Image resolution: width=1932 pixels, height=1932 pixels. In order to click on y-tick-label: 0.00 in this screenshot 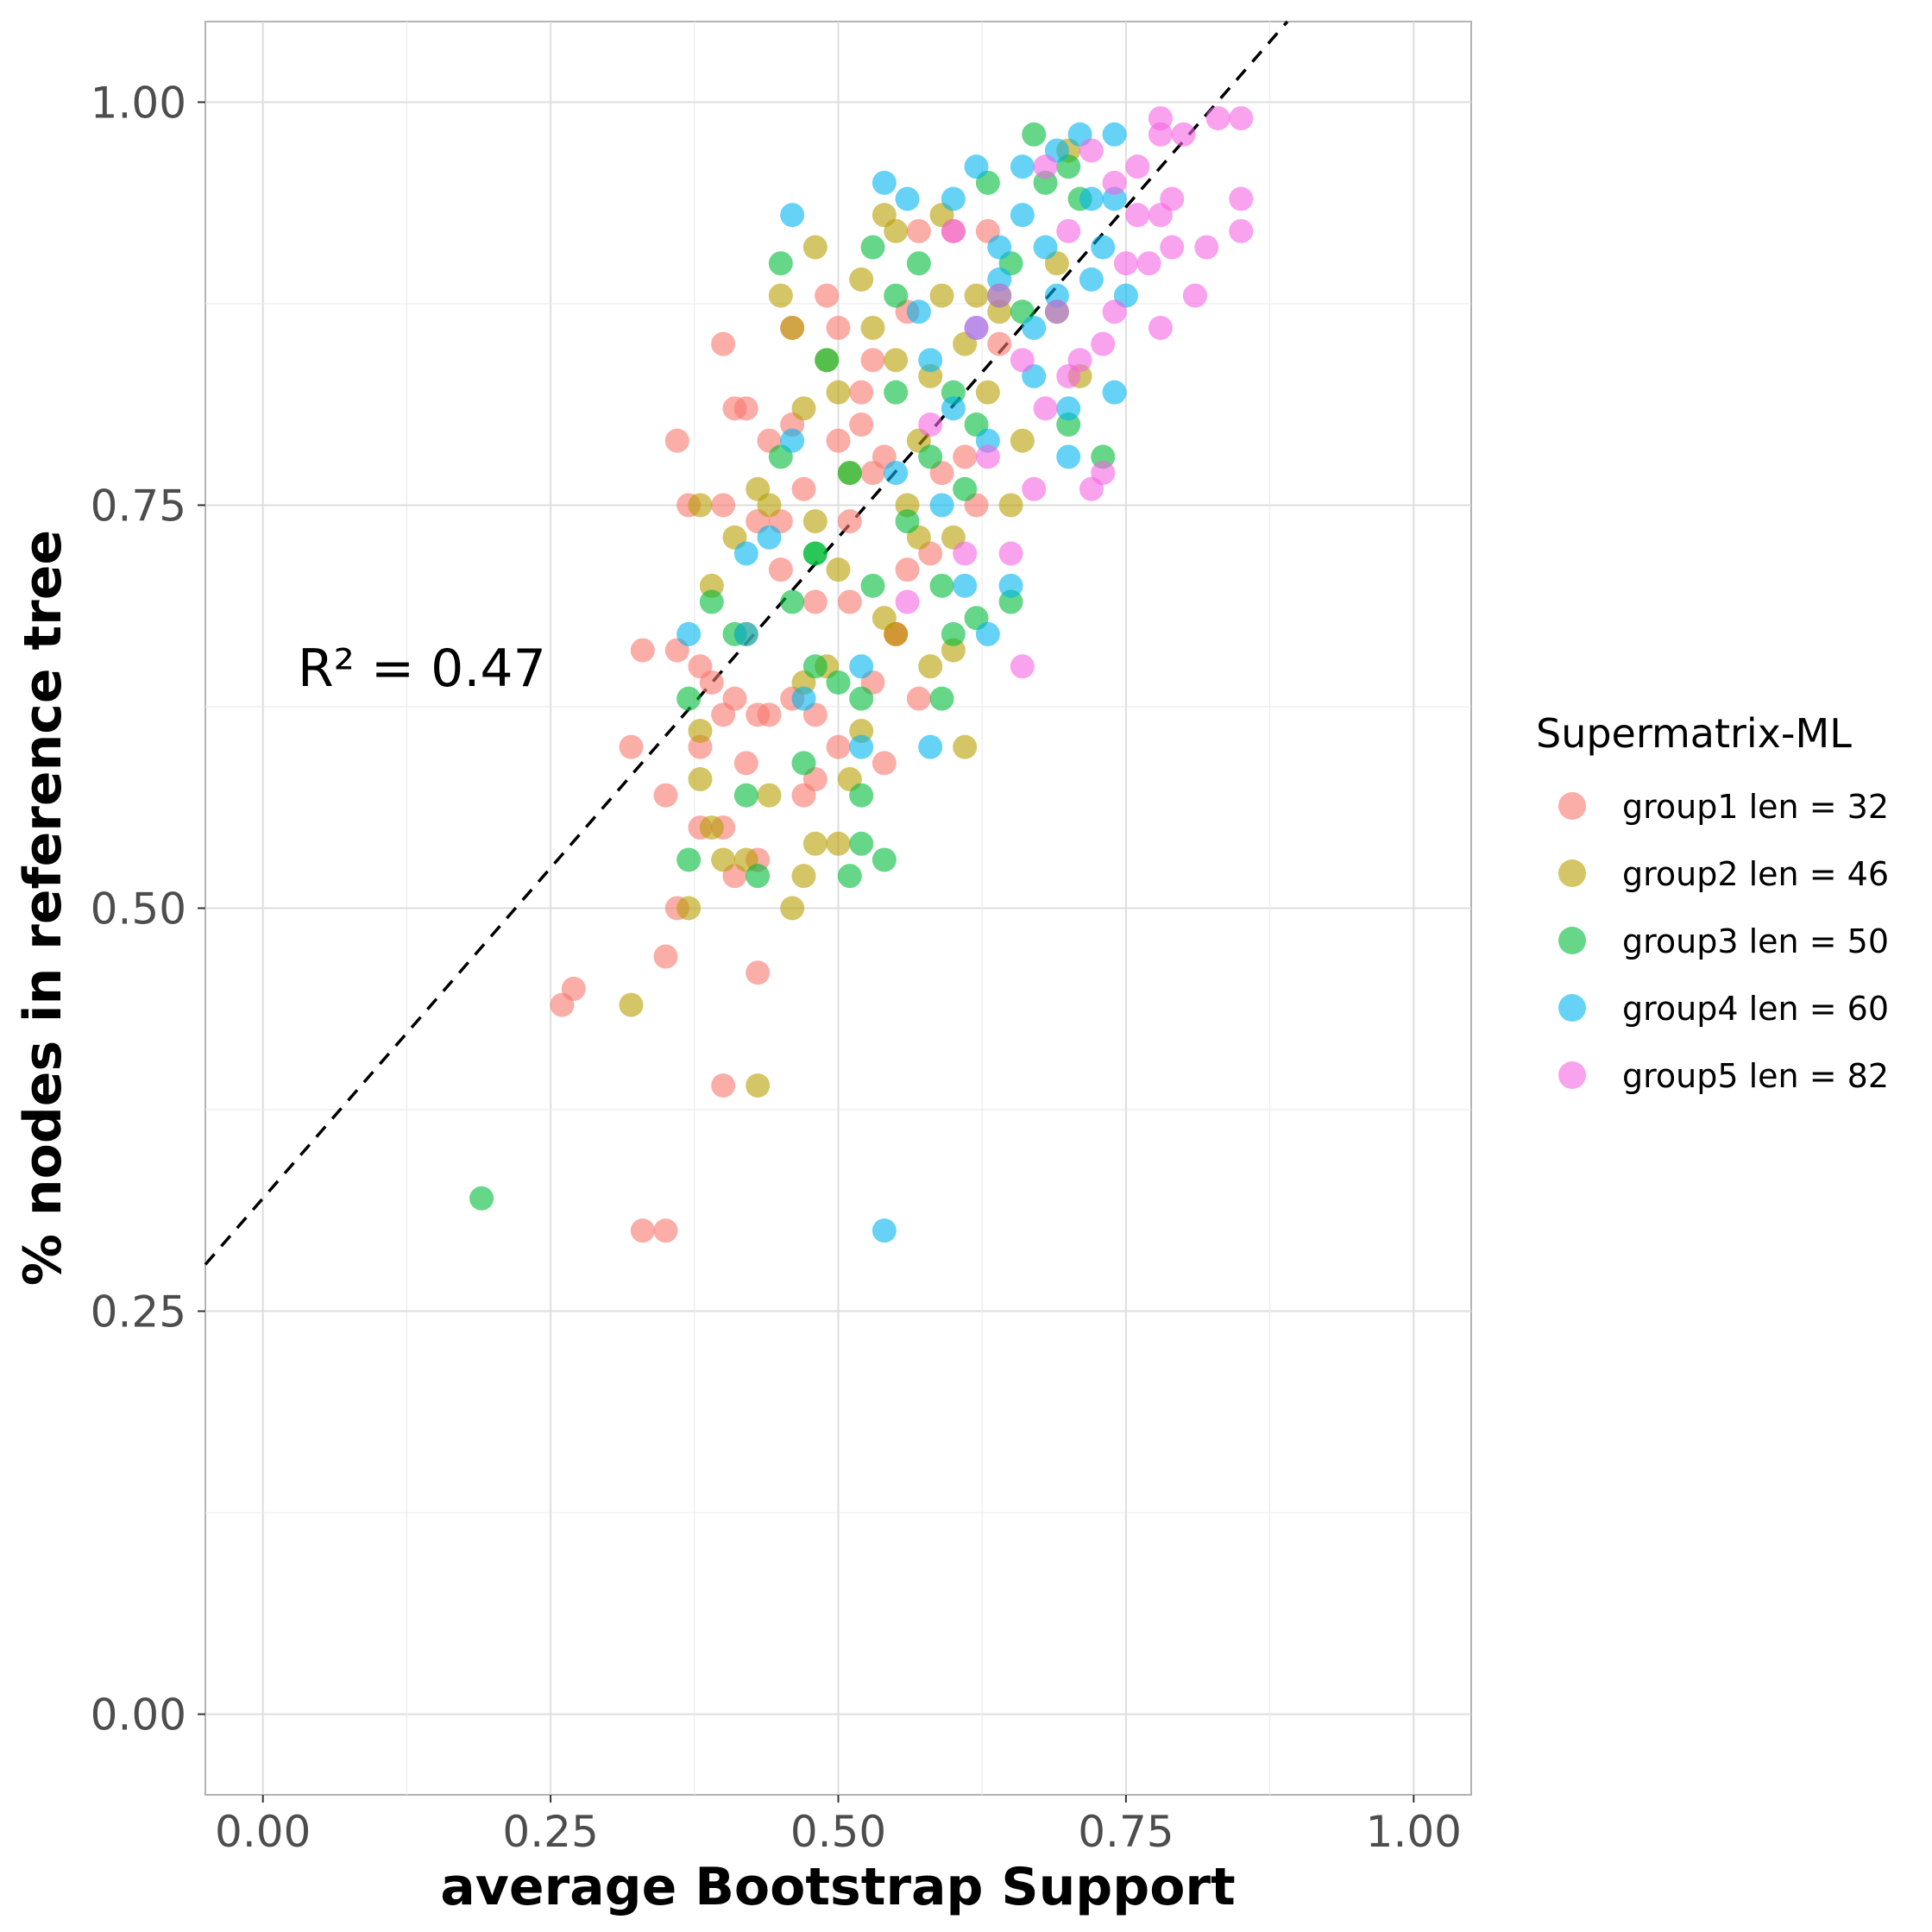, I will do `click(138, 1715)`.